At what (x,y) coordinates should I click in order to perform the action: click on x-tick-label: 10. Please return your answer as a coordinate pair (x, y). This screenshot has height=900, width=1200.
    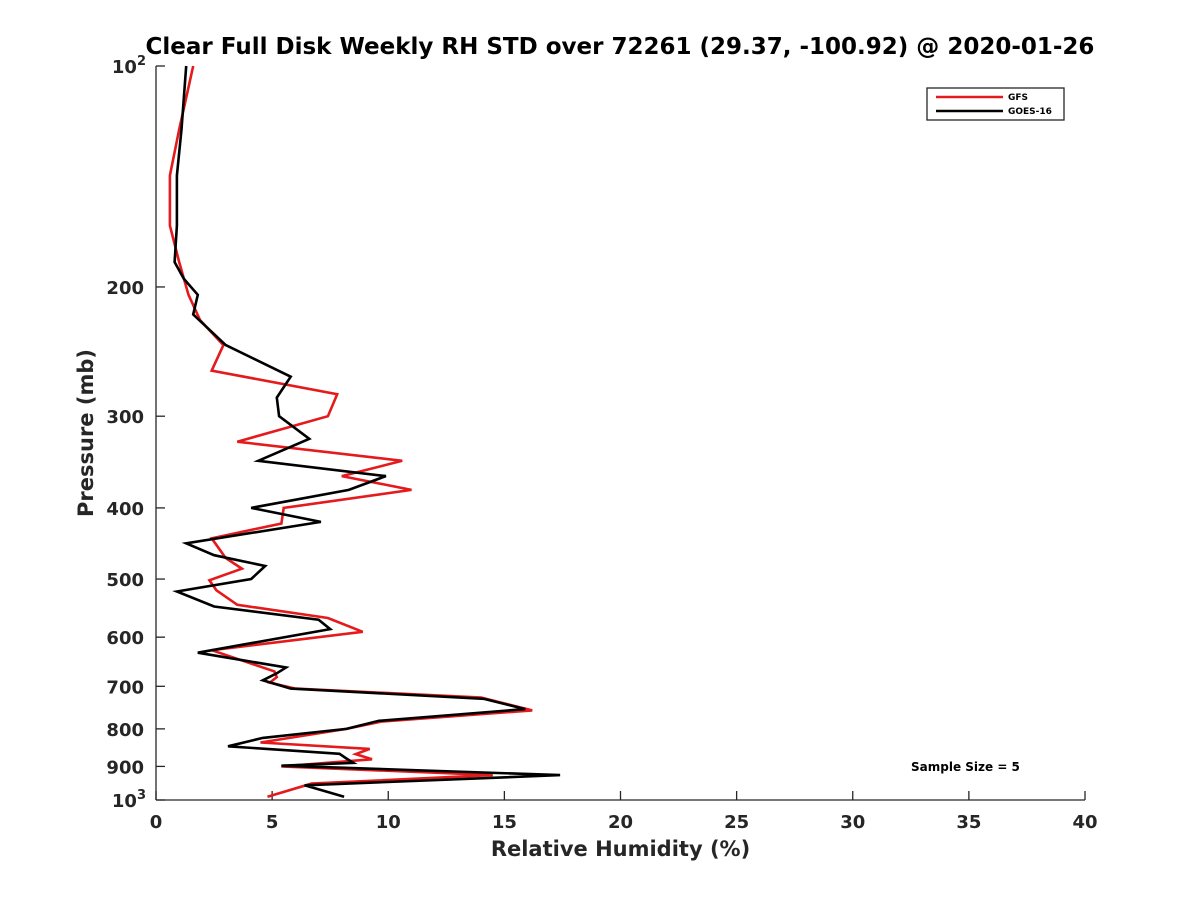
    Looking at the image, I should click on (388, 822).